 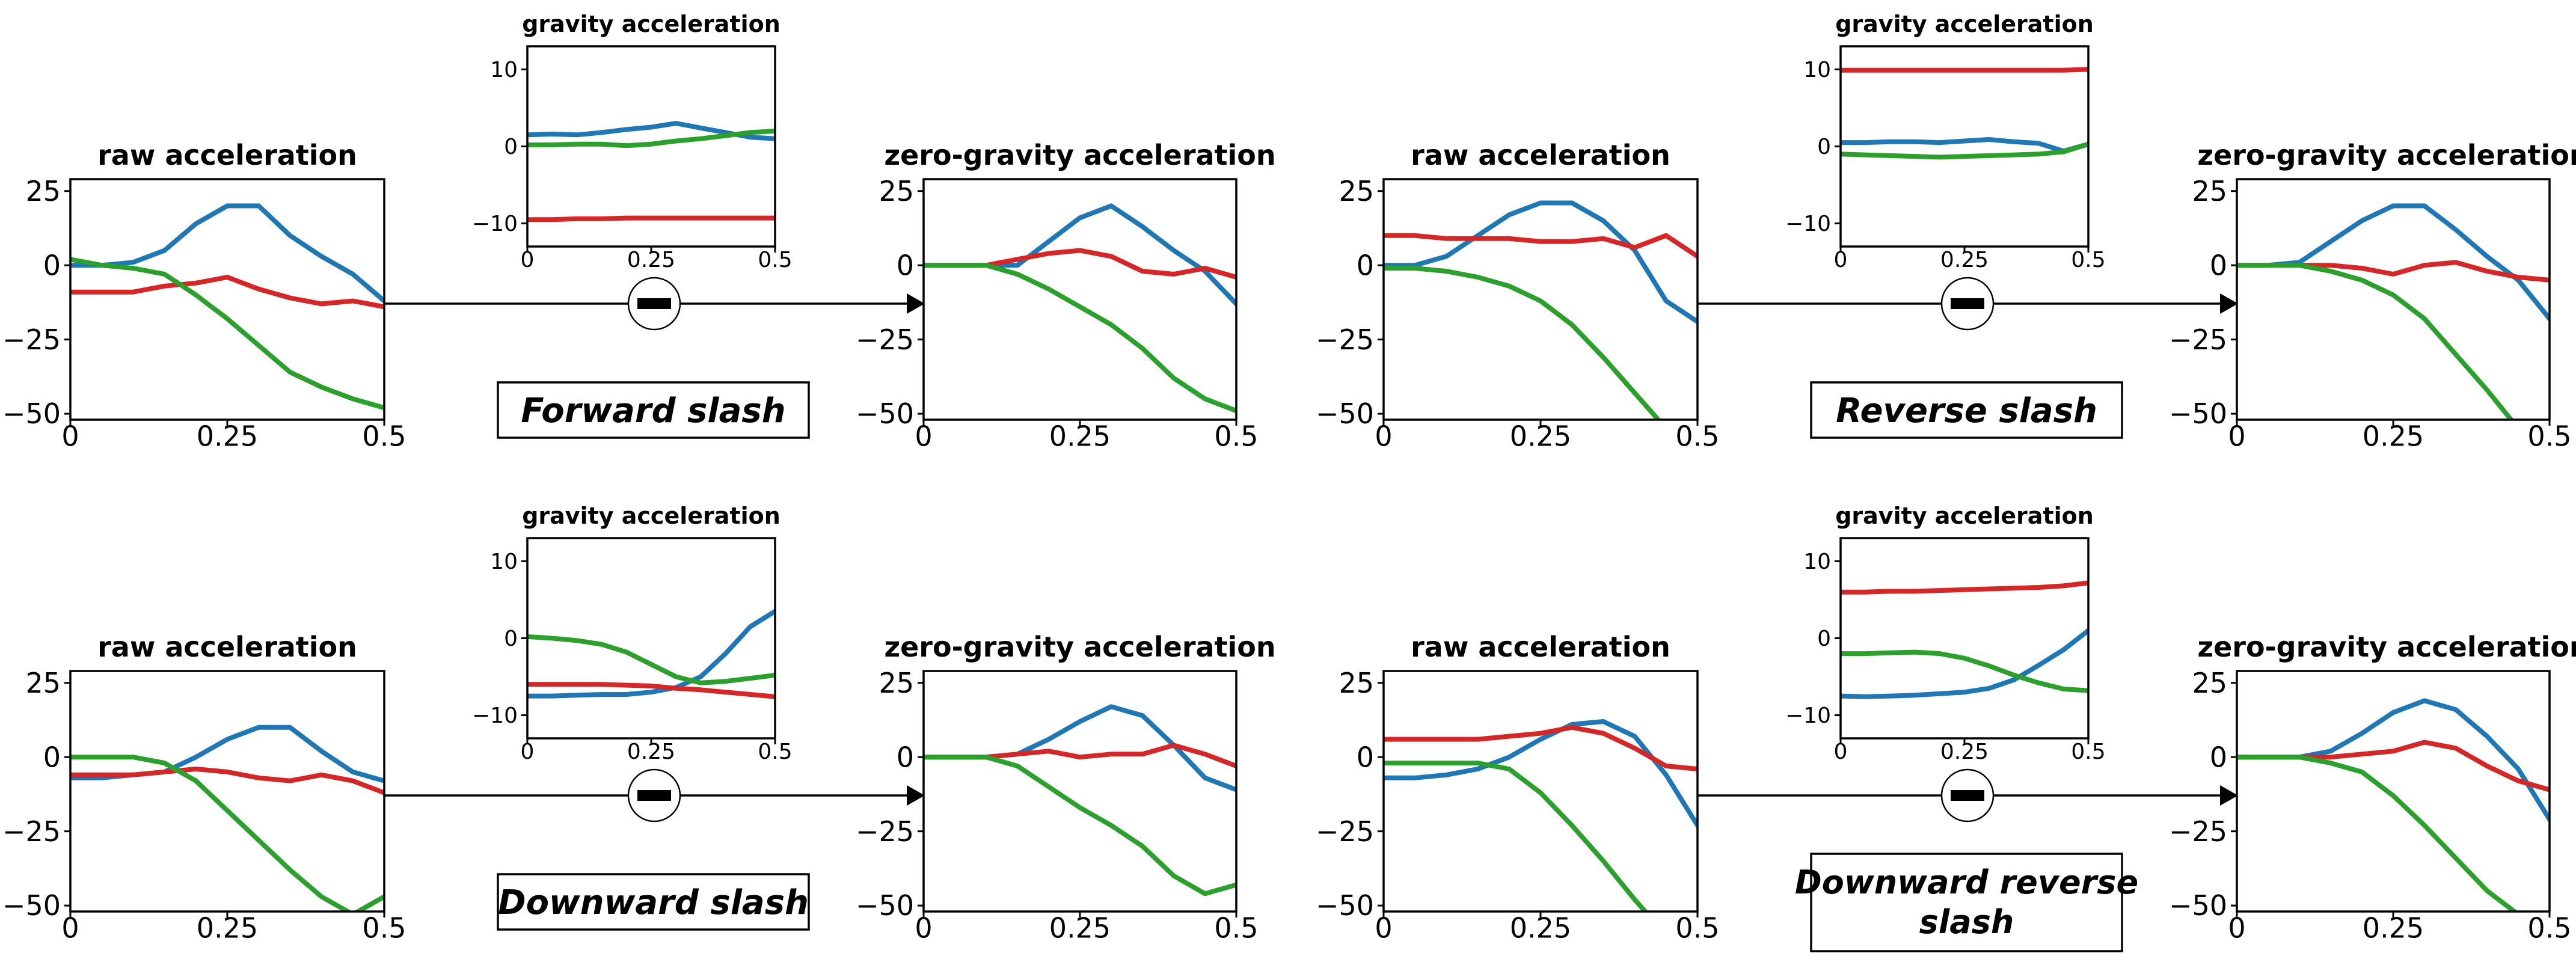 I want to click on motion-label: Downward reverse slash, so click(x=1966, y=902).